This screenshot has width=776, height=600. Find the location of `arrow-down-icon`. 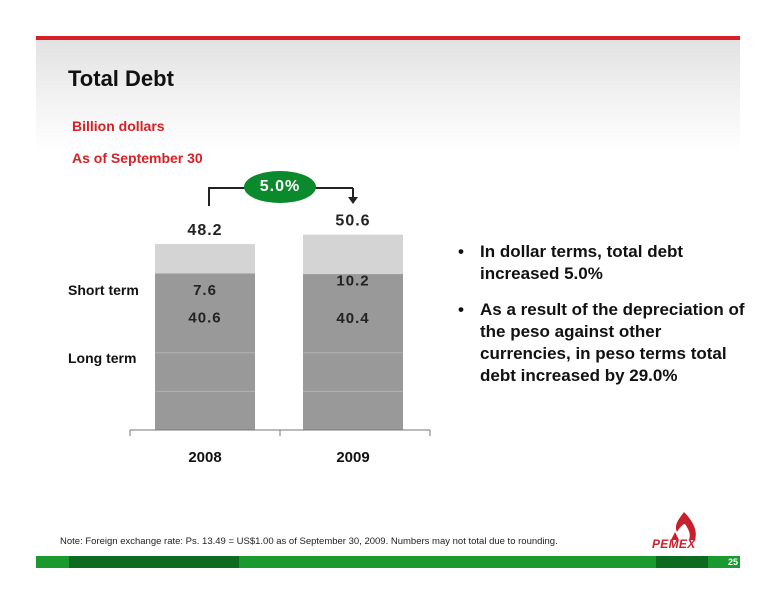

arrow-down-icon is located at coordinates (353, 200).